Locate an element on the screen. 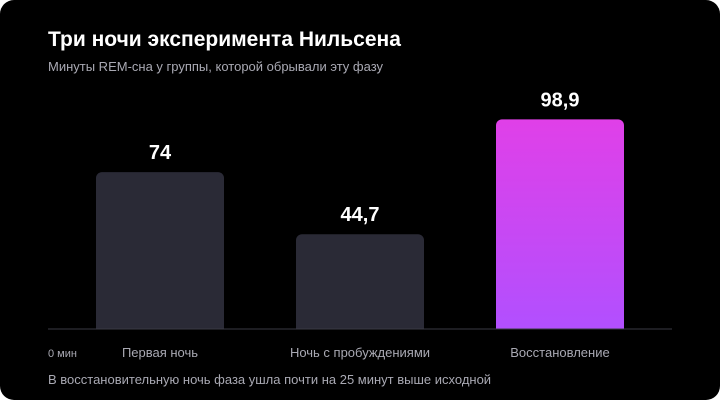 Image resolution: width=720 pixels, height=400 pixels. bar-value-label: 74 is located at coordinates (160, 153).